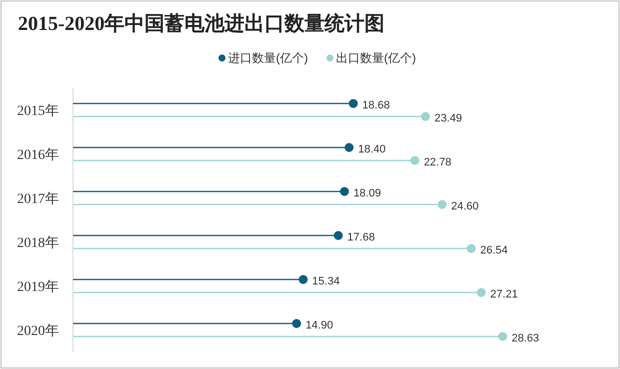  What do you see at coordinates (438, 162) in the screenshot?
I see `data-label: 22.78` at bounding box center [438, 162].